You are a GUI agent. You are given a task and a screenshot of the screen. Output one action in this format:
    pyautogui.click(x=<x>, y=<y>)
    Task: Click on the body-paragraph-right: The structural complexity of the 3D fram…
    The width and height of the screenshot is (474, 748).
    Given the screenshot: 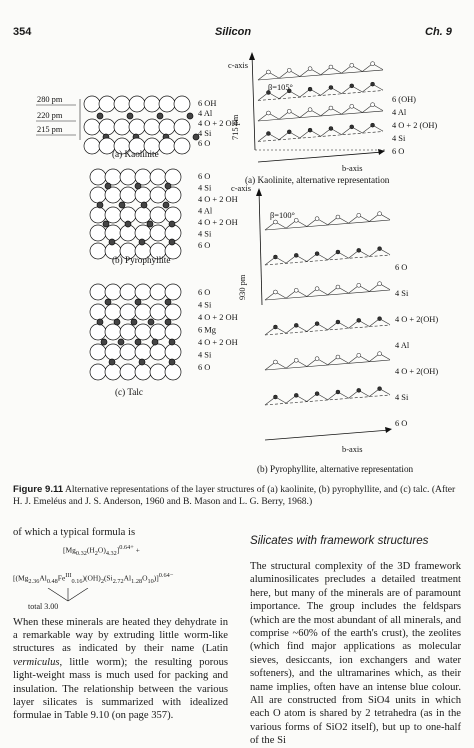 What is the action you would take?
    pyautogui.click(x=355, y=654)
    